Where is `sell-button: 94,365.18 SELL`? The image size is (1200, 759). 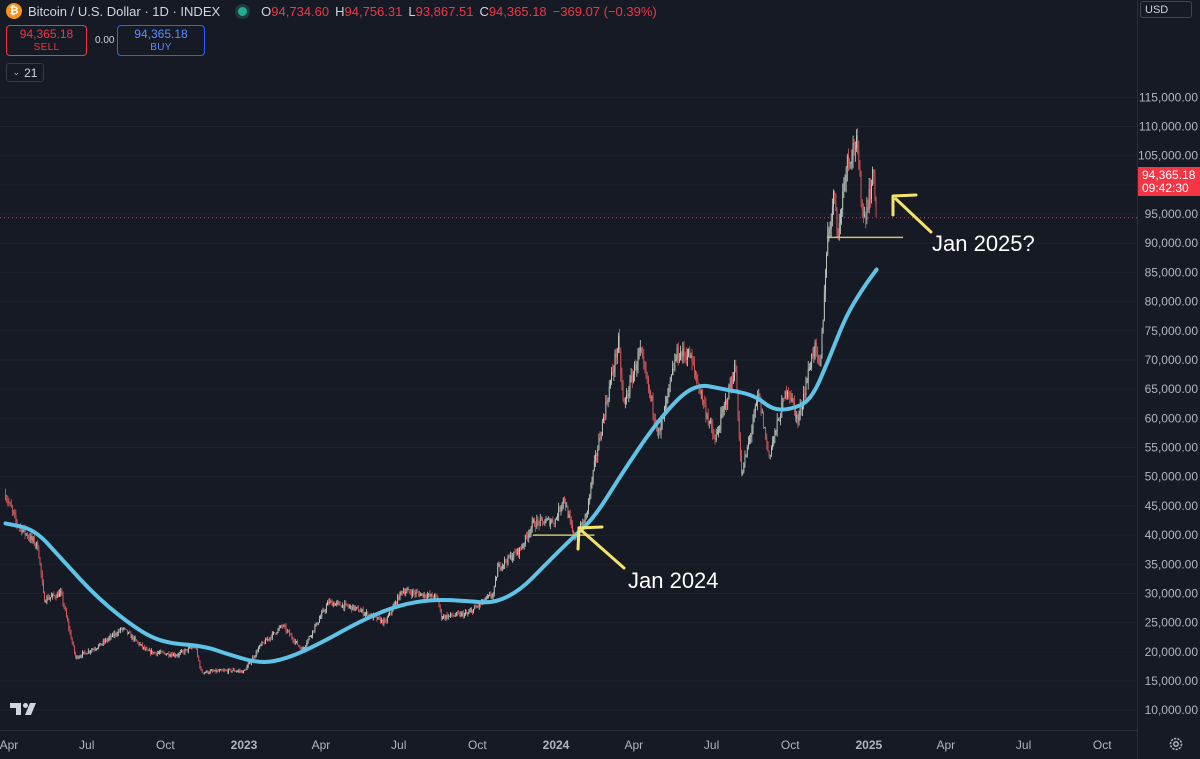
sell-button: 94,365.18 SELL is located at coordinates (46, 40).